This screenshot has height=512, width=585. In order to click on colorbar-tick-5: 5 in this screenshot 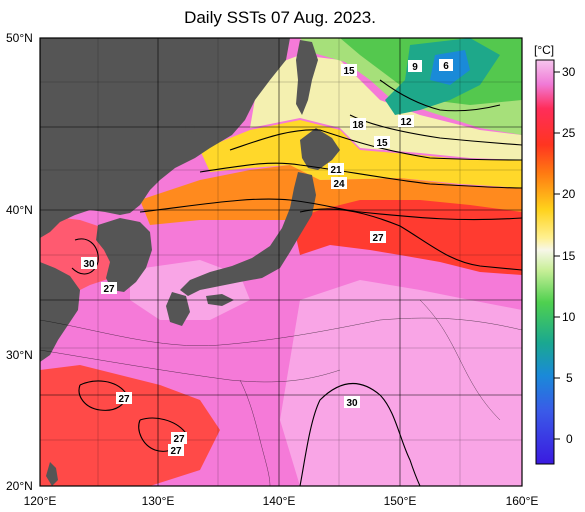, I will do `click(569, 378)`.